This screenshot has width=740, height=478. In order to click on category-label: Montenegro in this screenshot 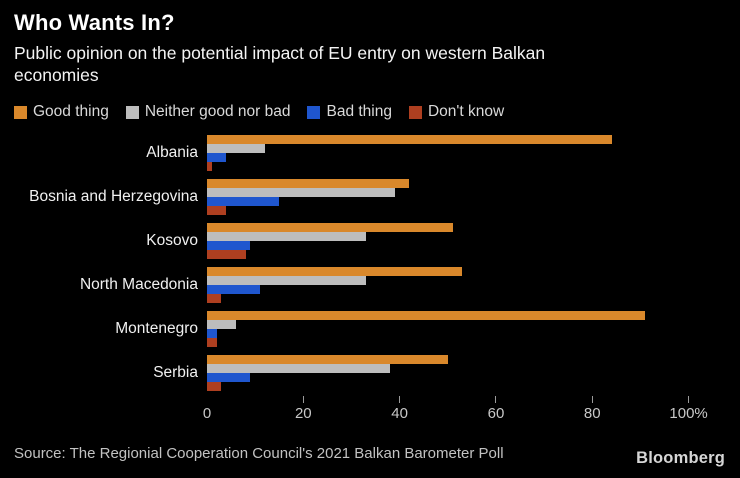, I will do `click(156, 328)`.